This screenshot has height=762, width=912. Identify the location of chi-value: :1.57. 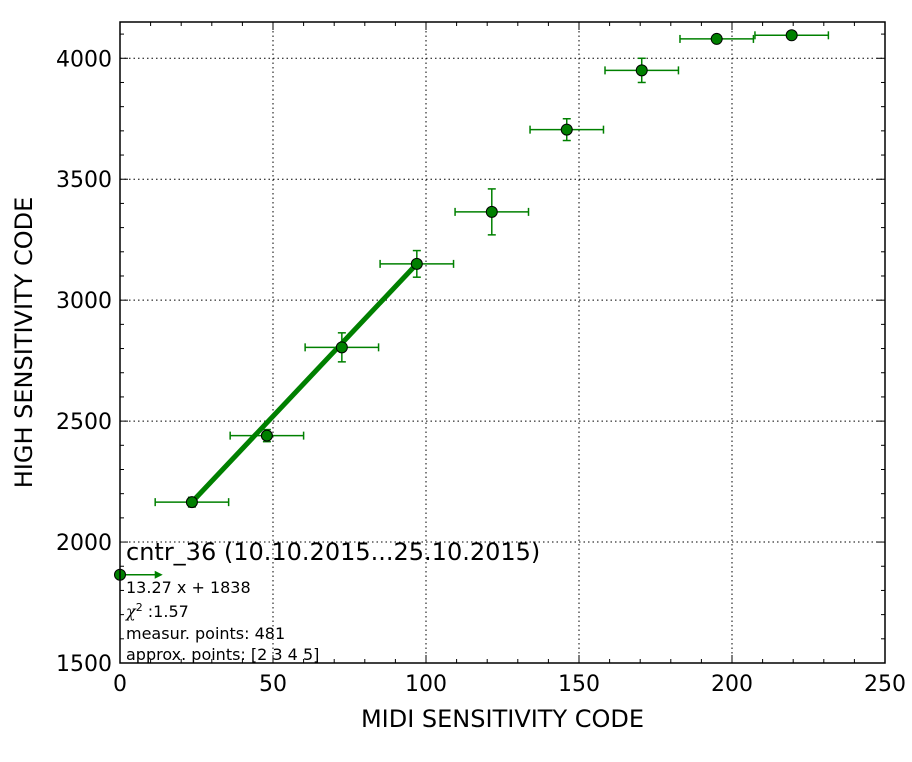
(166, 611).